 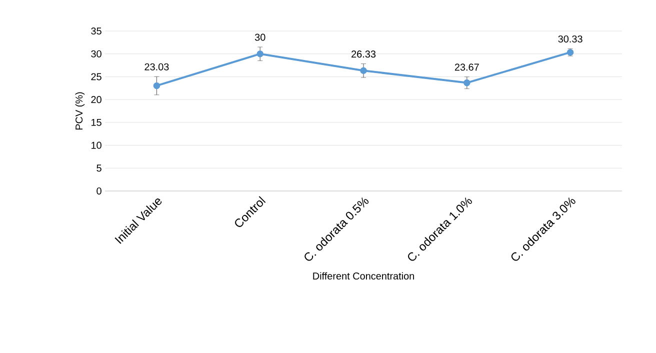 I want to click on y-tick-label: 0, so click(x=99, y=191).